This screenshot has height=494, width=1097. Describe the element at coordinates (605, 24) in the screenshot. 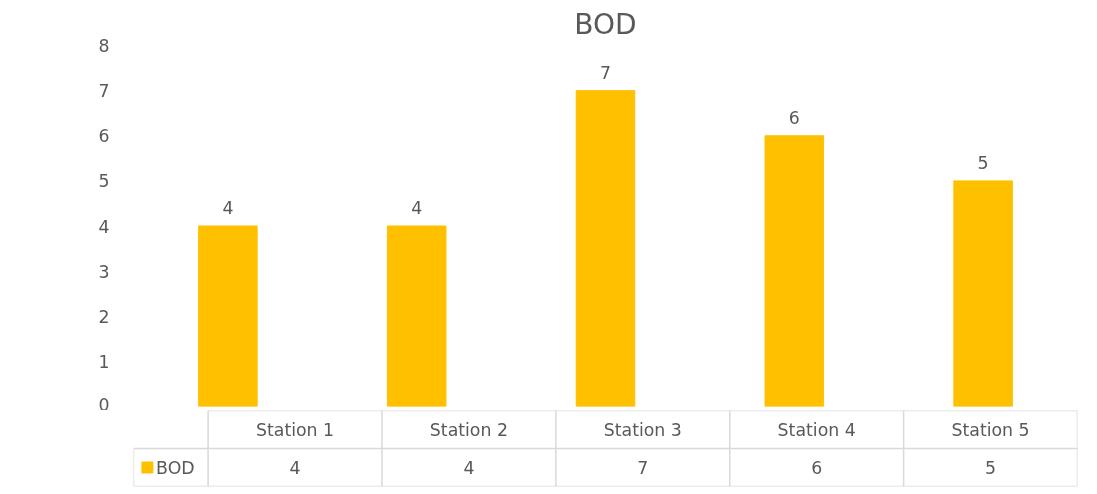

I see `chart-title: BOD` at that location.